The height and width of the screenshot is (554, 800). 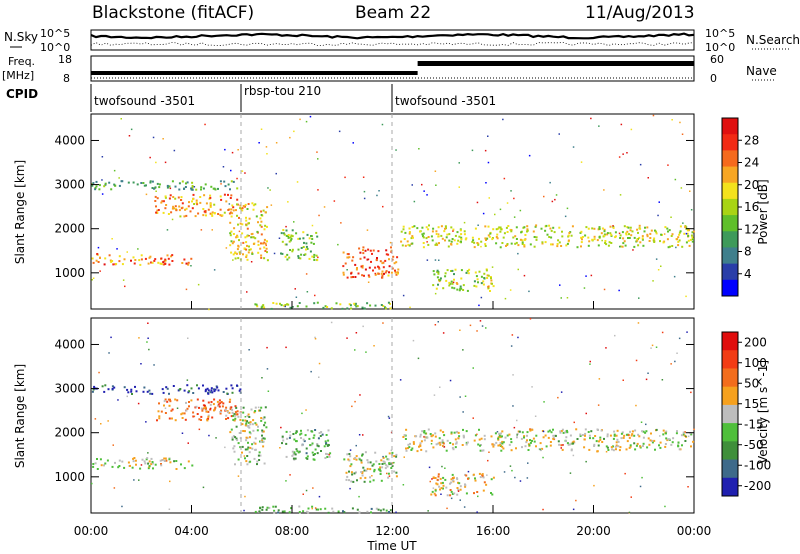 I want to click on x-tick-label: 04:00, so click(x=191, y=531).